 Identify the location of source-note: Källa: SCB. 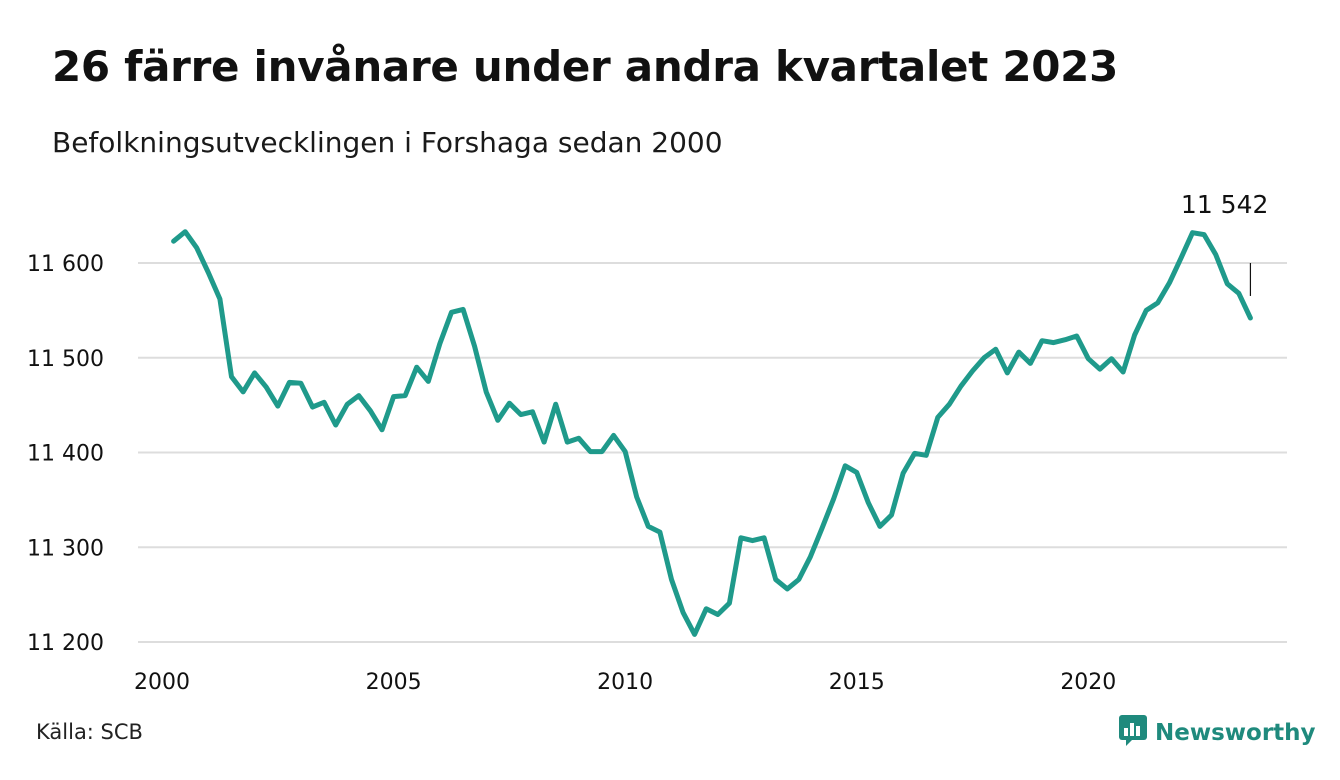
(89, 732).